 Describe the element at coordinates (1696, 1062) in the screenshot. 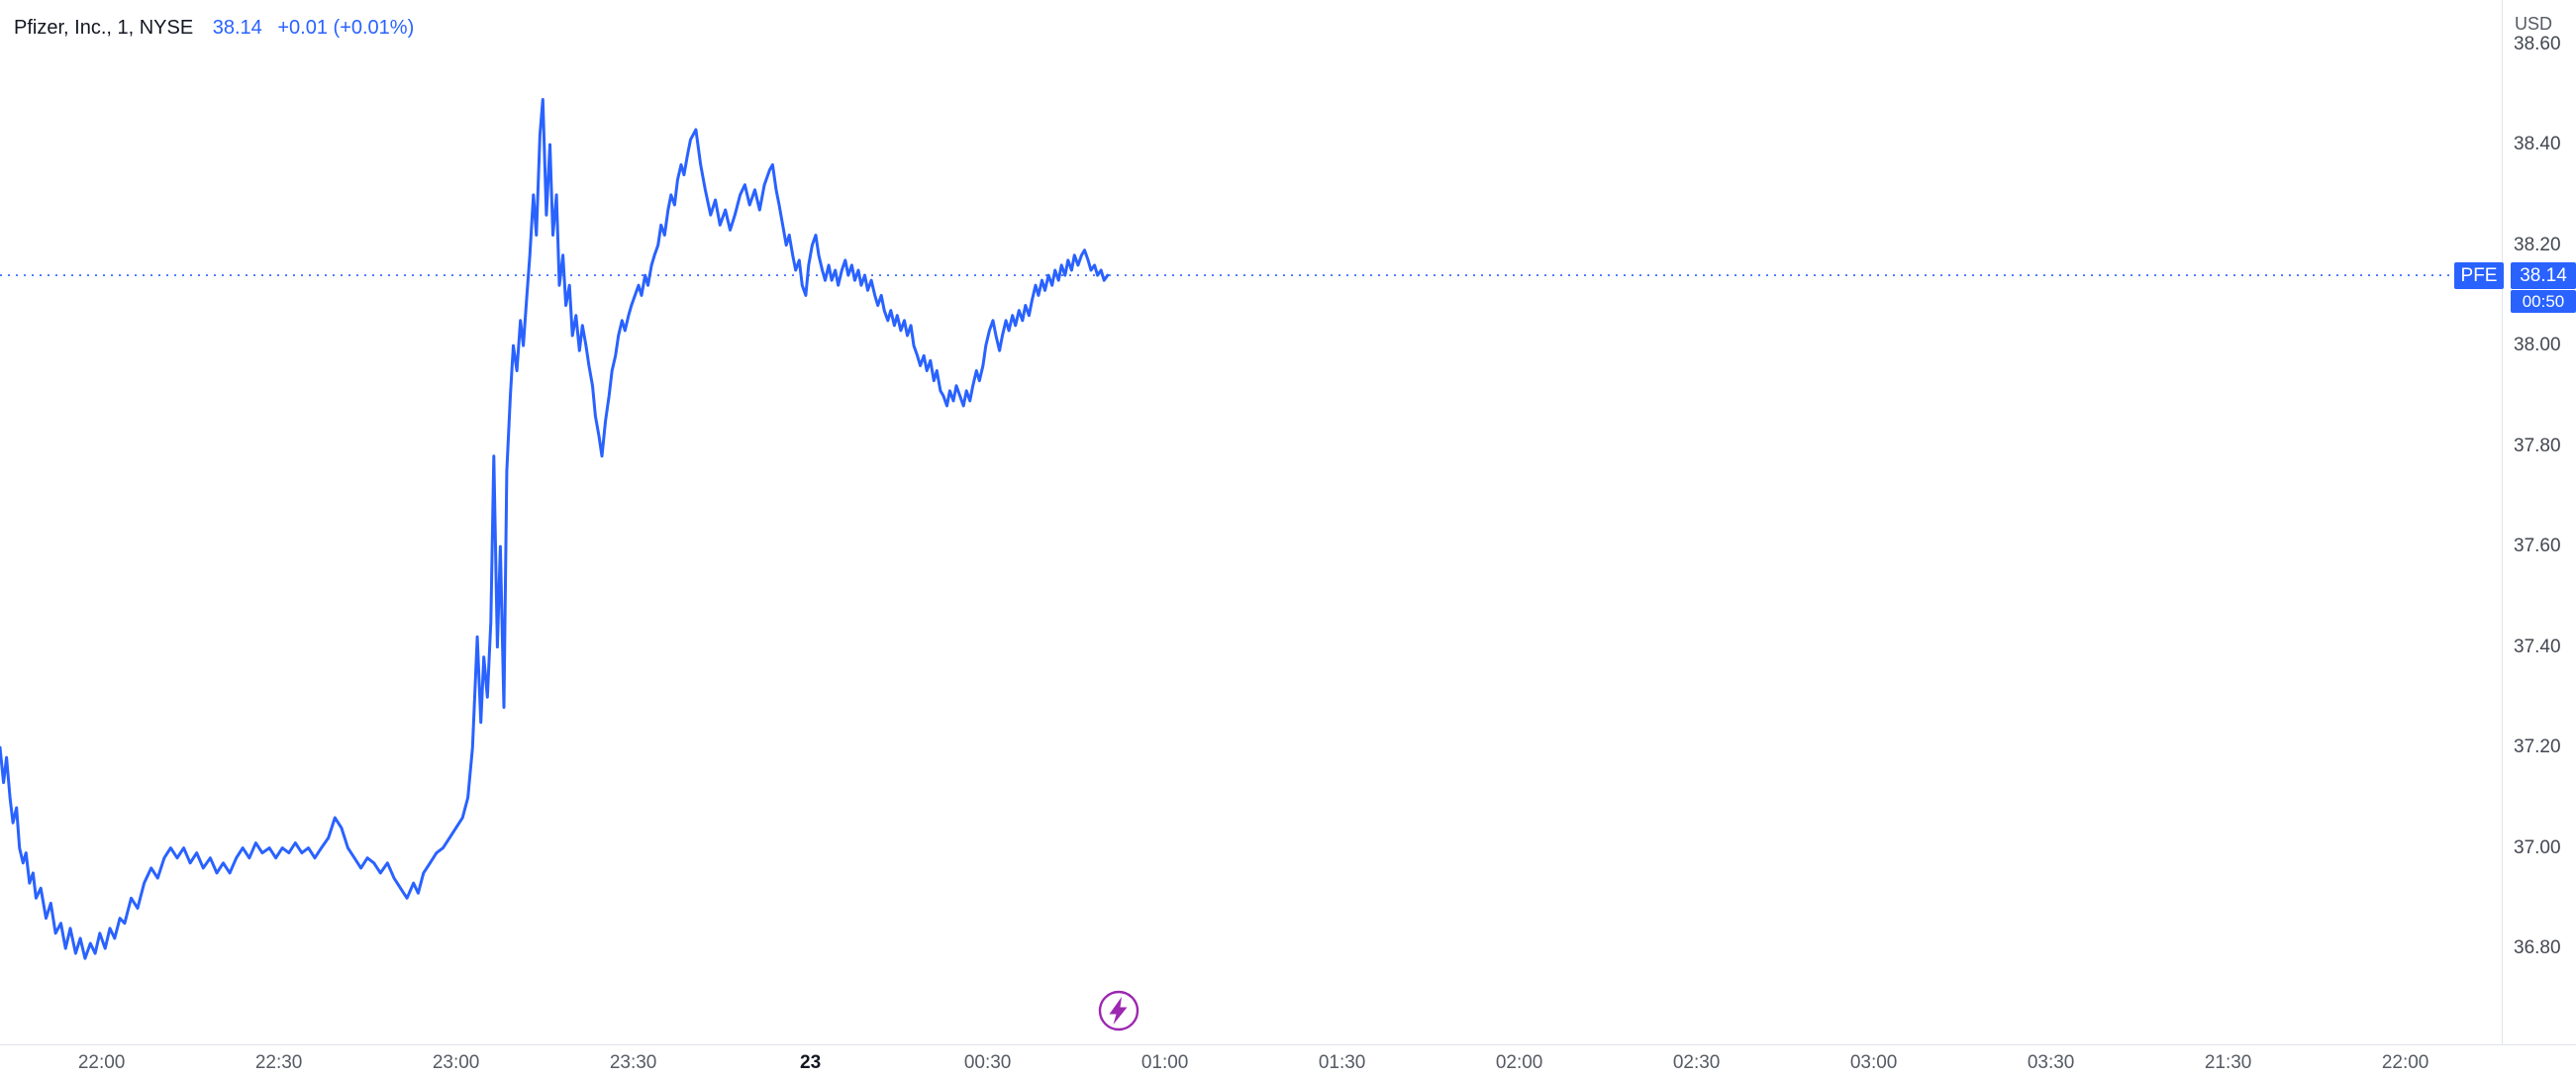

I see `x-axis-label: 02:30` at that location.